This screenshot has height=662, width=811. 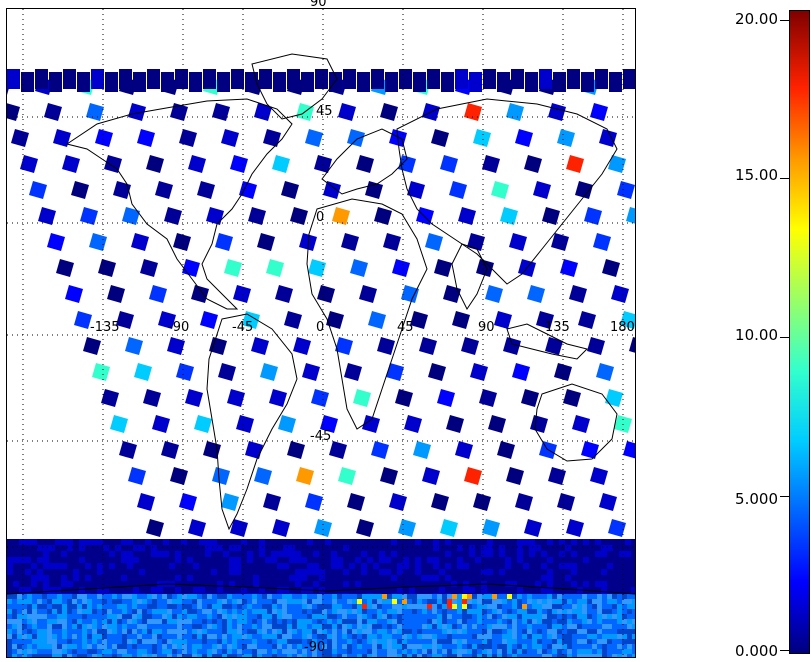 I want to click on lon-label-45: 45, so click(x=405, y=327).